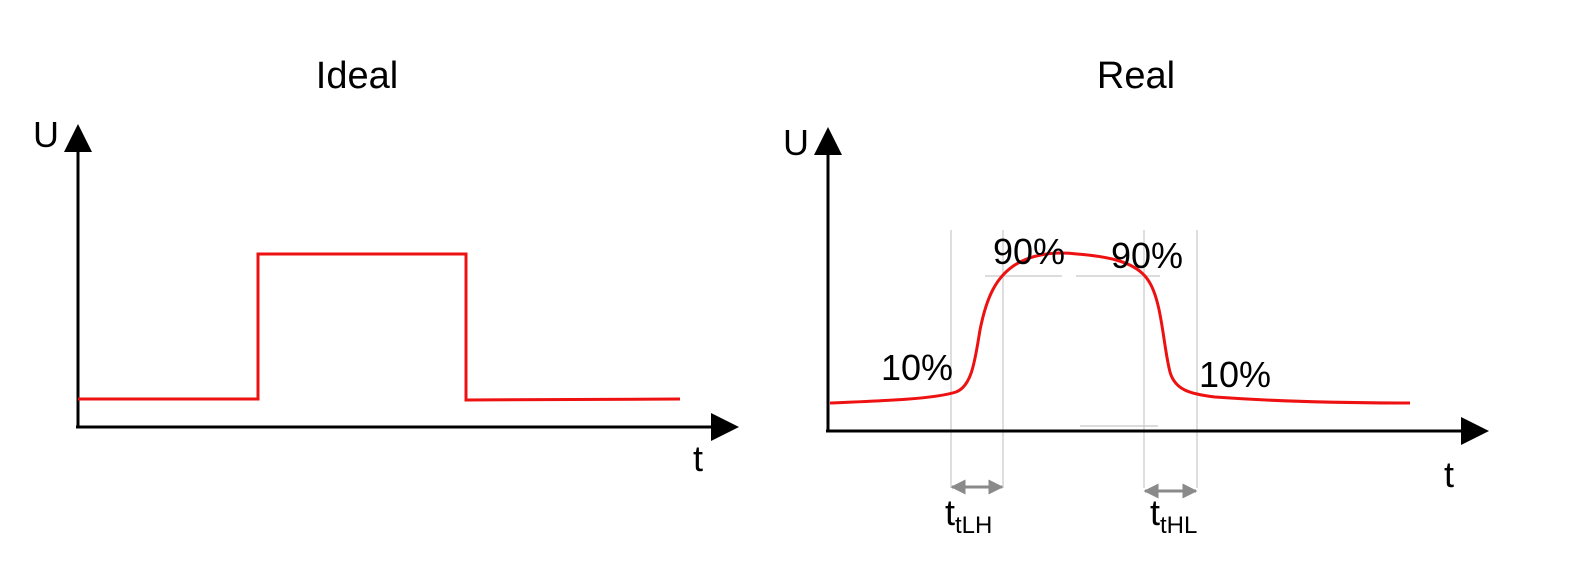 The height and width of the screenshot is (578, 1588). Describe the element at coordinates (1449, 474) in the screenshot. I see `real-x-axis-label: t` at that location.